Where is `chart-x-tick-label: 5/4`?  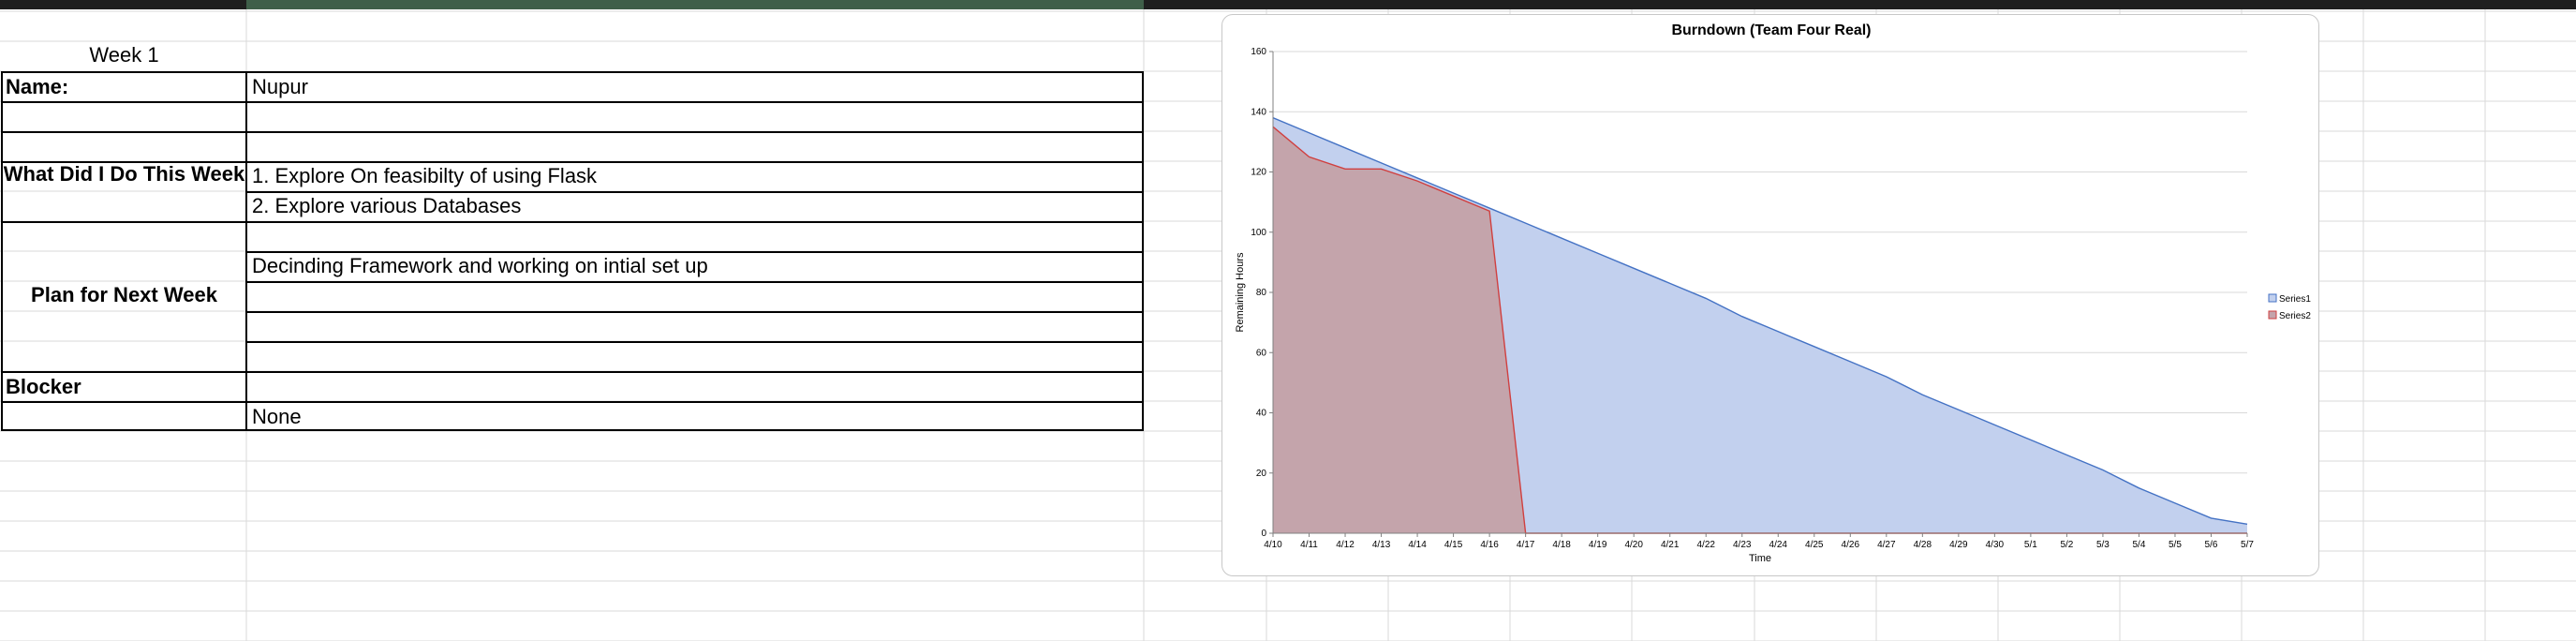 chart-x-tick-label: 5/4 is located at coordinates (2138, 545).